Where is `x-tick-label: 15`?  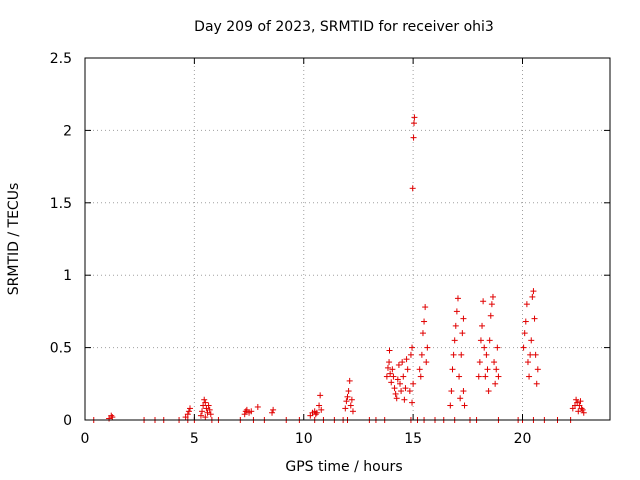 x-tick-label: 15 is located at coordinates (413, 439).